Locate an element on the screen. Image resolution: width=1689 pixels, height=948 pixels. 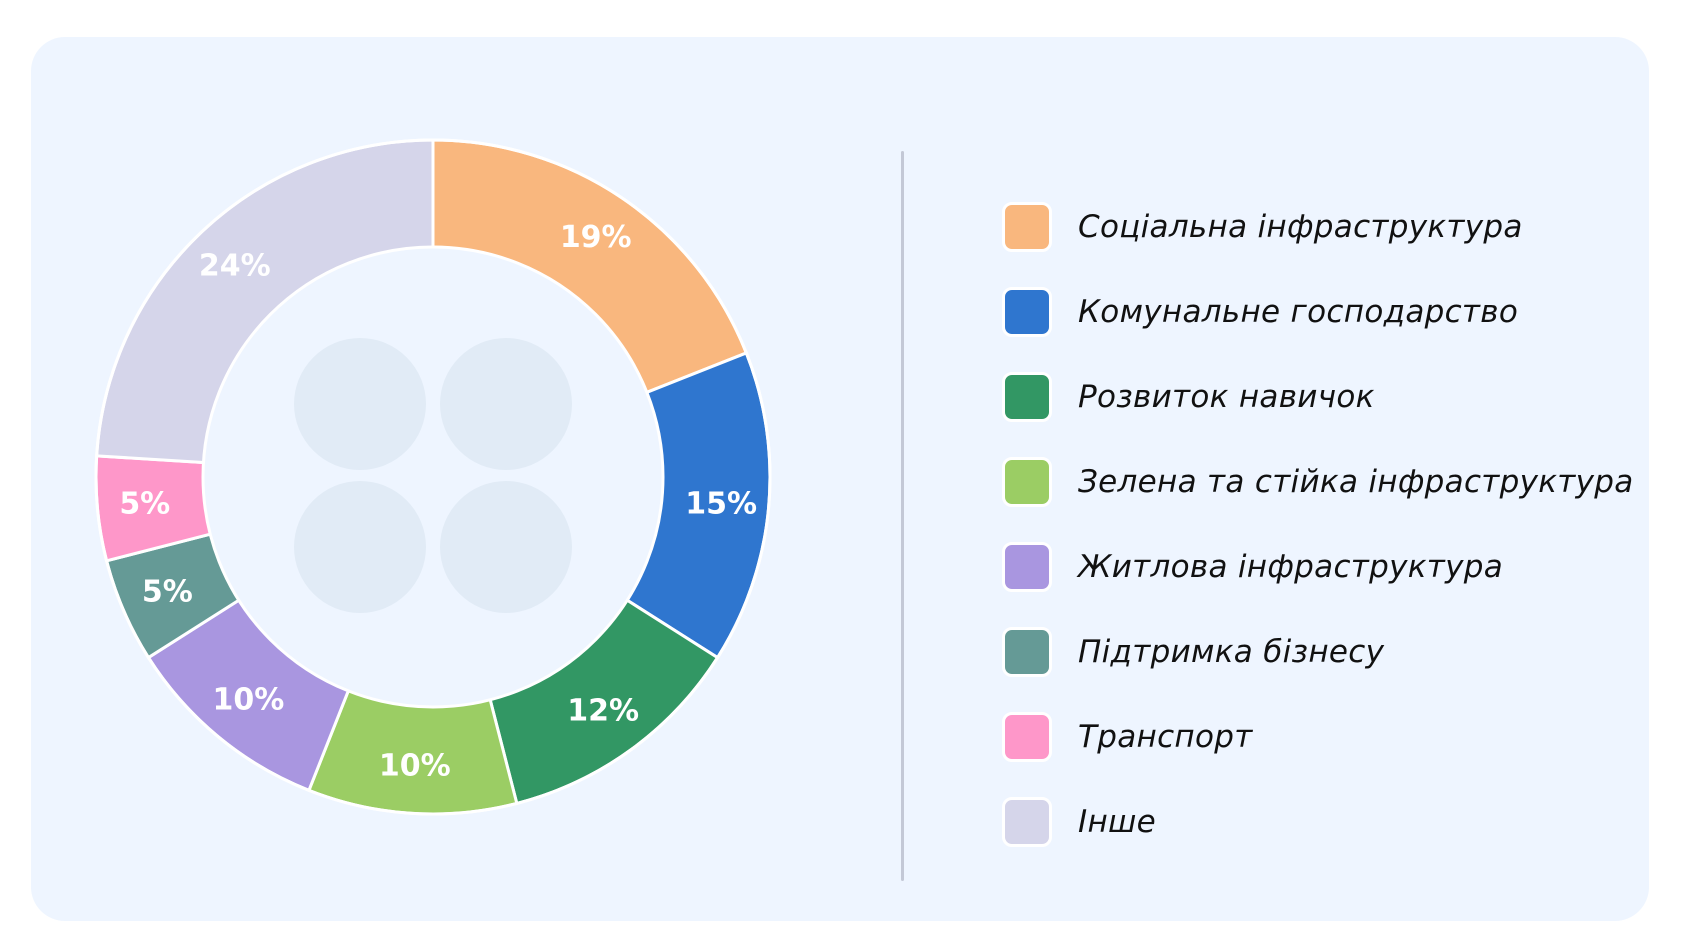
legend-label: Зелена та стійка інфраструктура is located at coordinates (1356, 481).